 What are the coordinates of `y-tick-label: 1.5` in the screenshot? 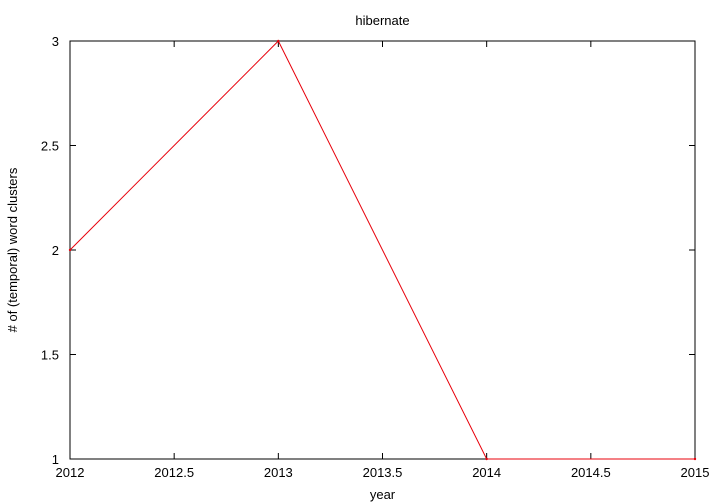 It's located at (50, 355).